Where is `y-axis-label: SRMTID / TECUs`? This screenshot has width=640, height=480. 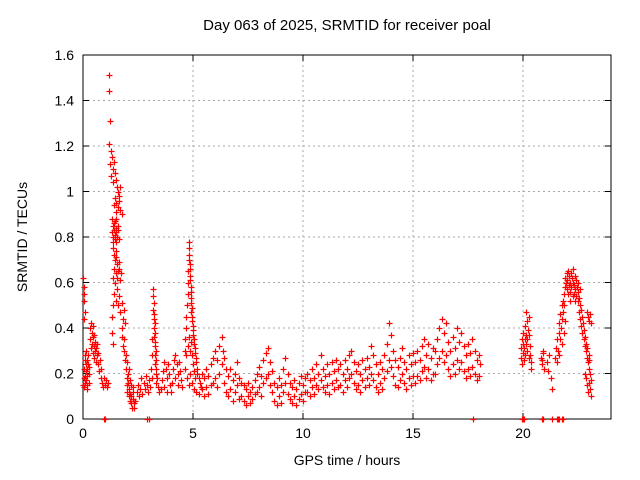 y-axis-label: SRMTID / TECUs is located at coordinates (22, 237).